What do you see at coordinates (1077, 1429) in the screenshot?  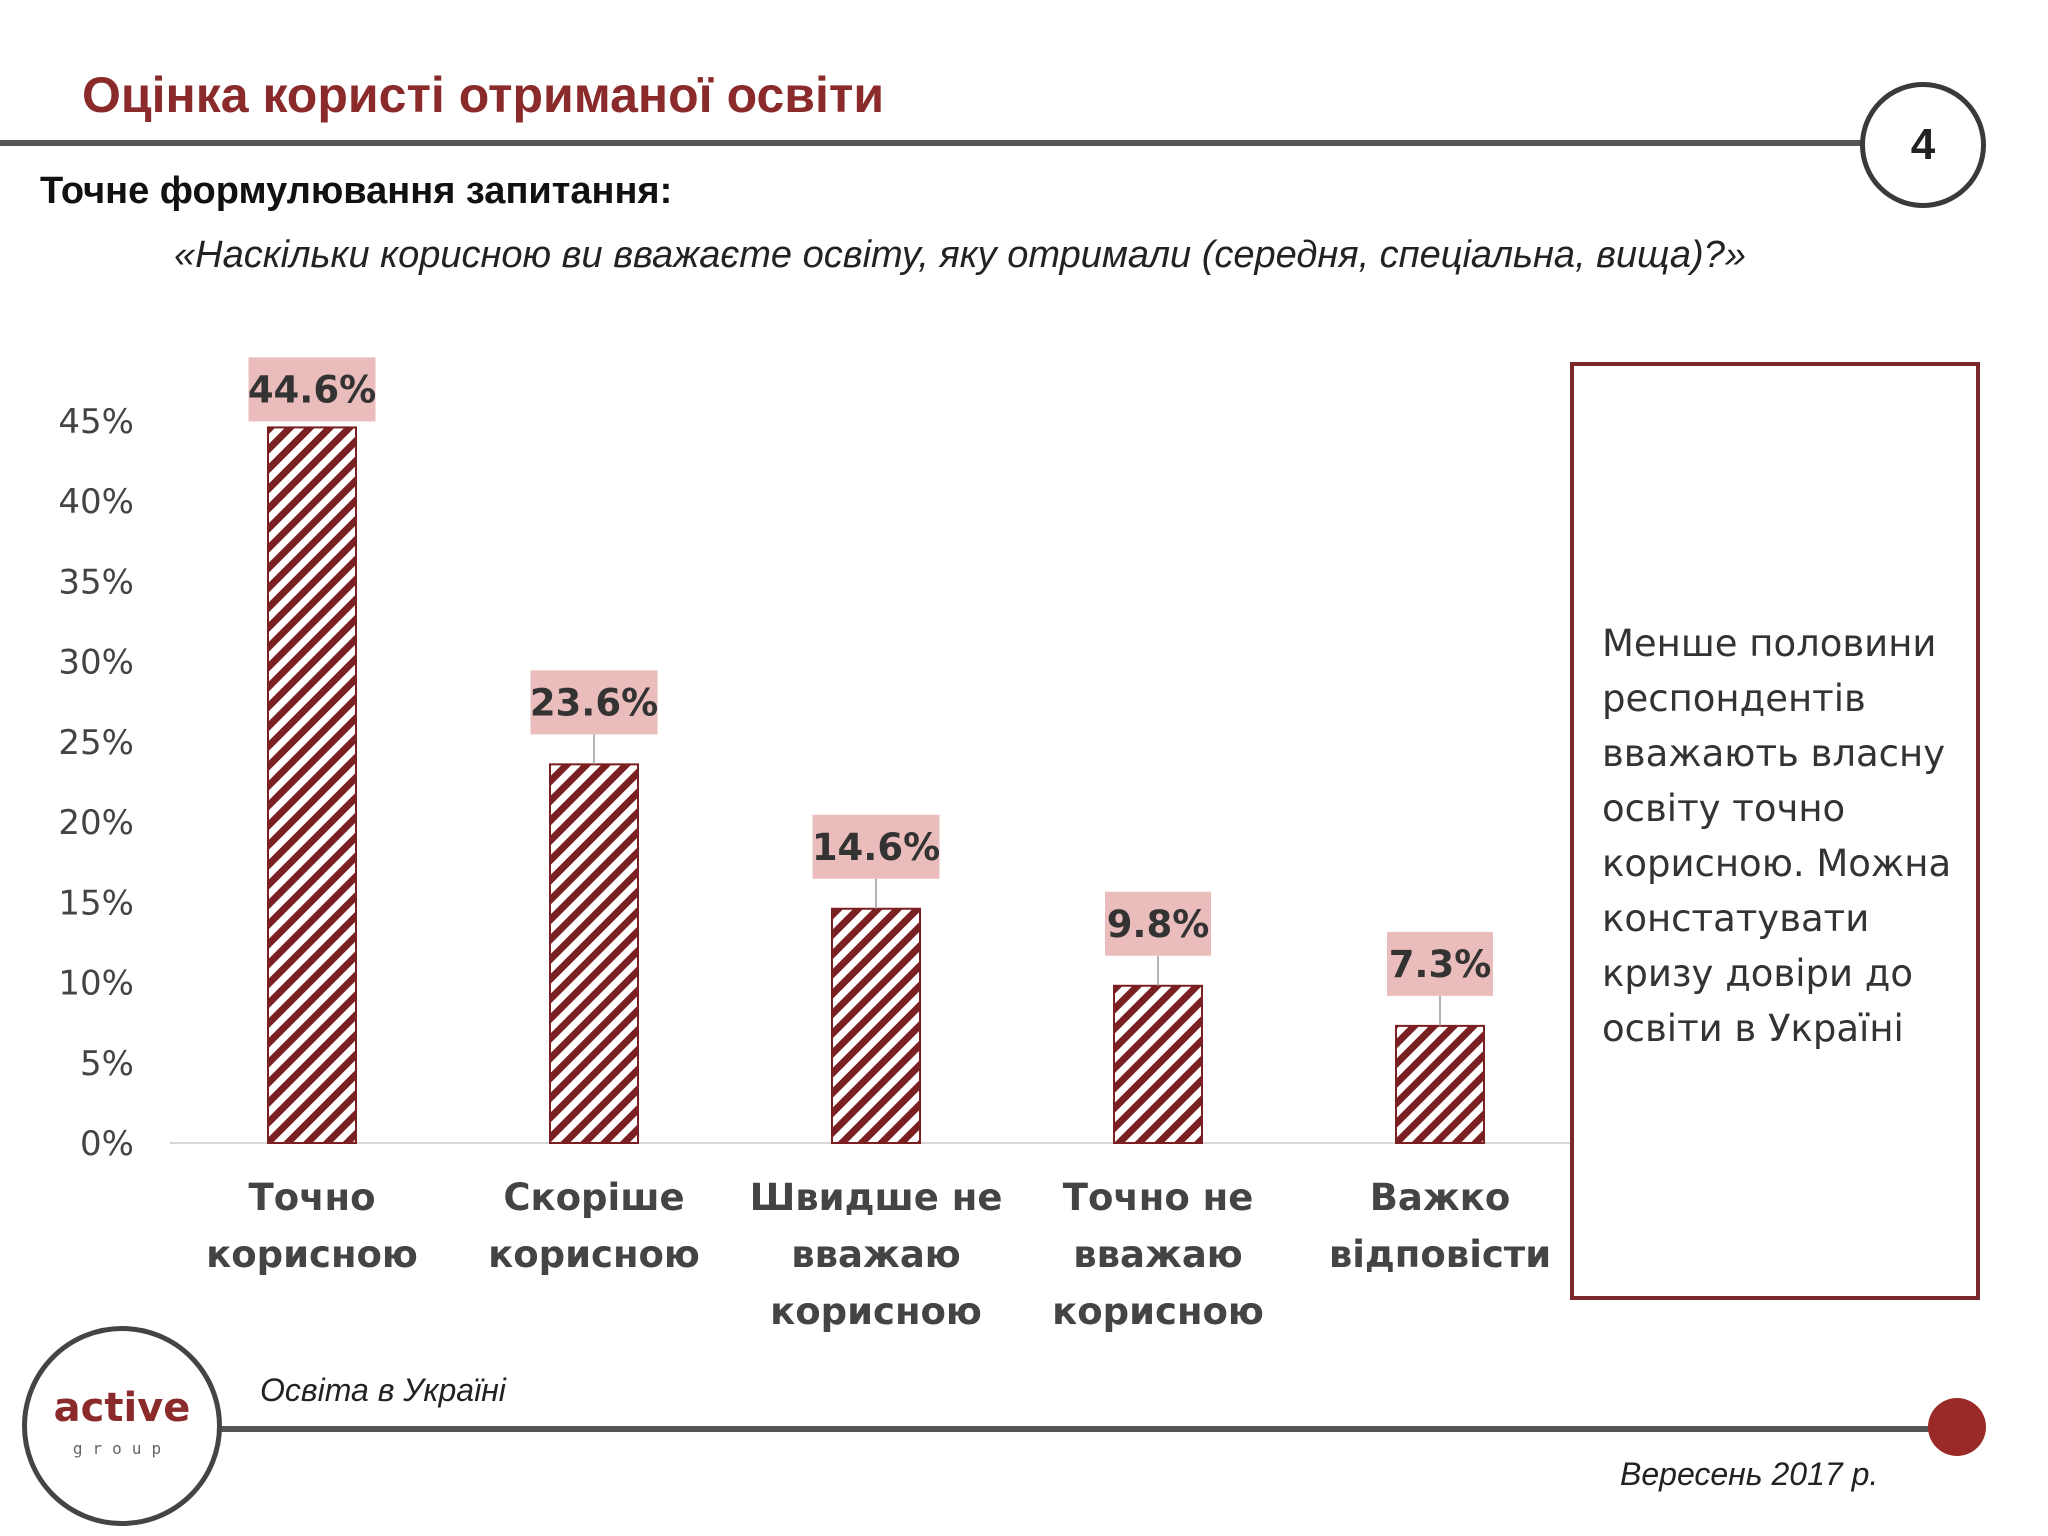 I see `footer-divider` at bounding box center [1077, 1429].